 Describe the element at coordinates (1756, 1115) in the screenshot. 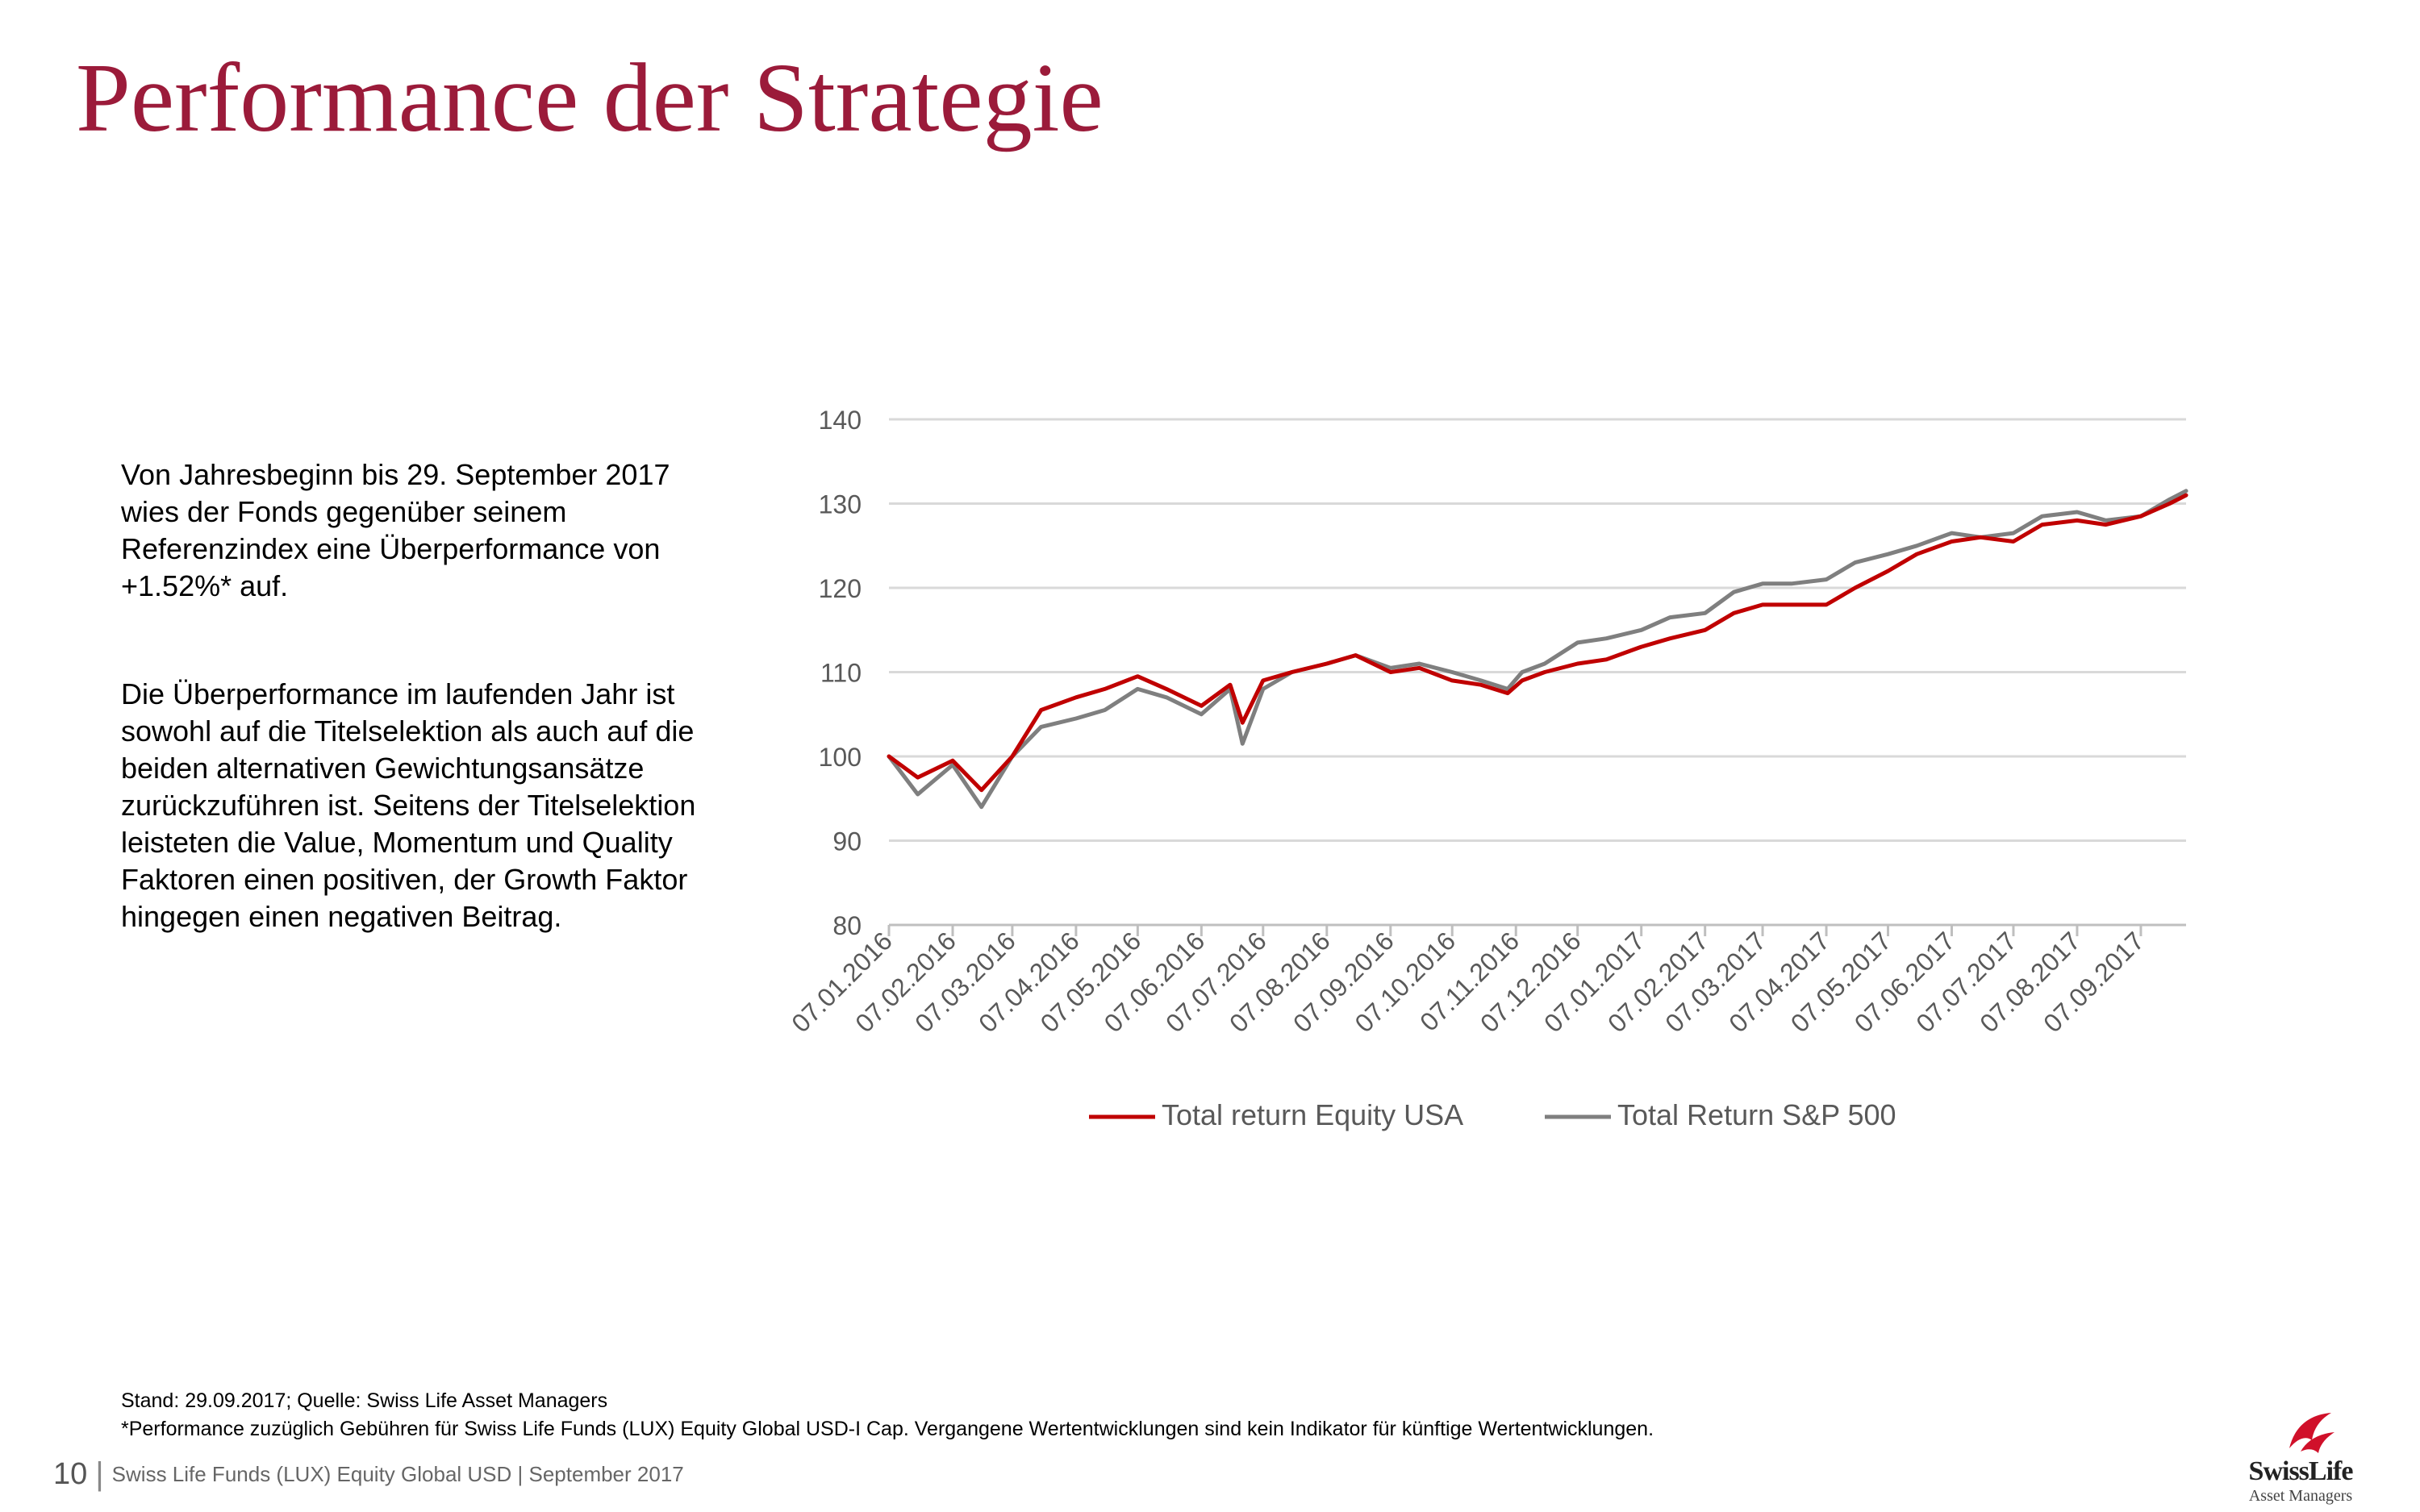

I see `legend-label-sp500: Total Return S&P 500` at that location.